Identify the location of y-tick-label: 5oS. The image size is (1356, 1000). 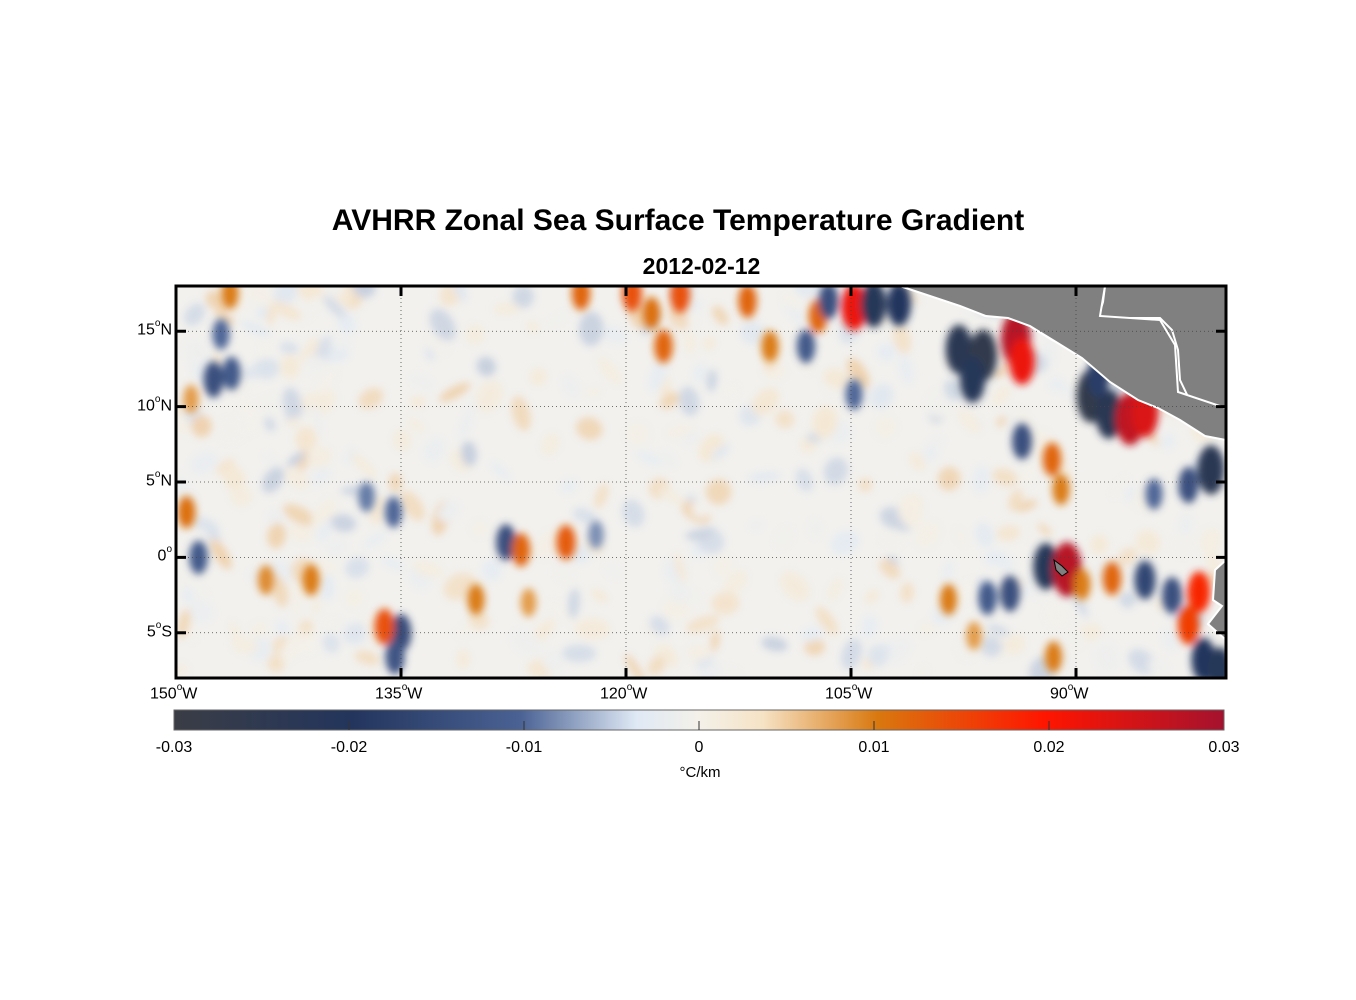
(159, 630).